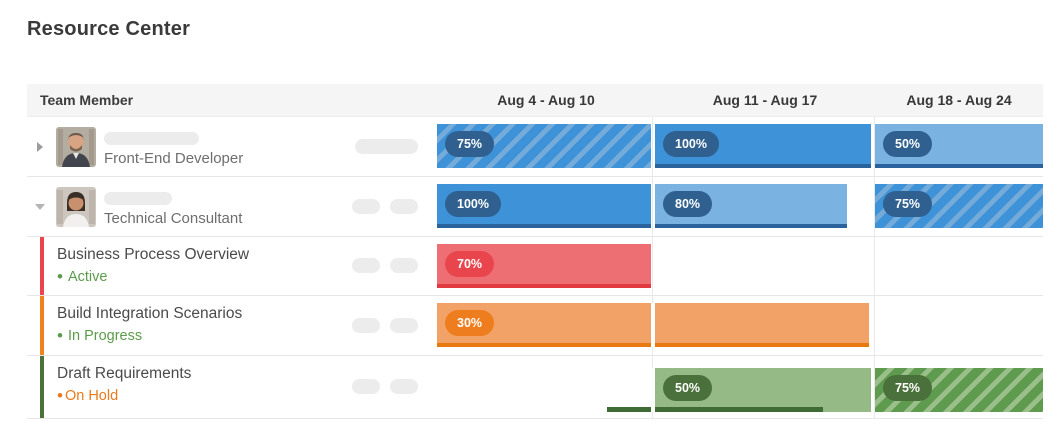 The width and height of the screenshot is (1060, 448). Describe the element at coordinates (470, 323) in the screenshot. I see `allocation-percent-badge: 30%` at that location.